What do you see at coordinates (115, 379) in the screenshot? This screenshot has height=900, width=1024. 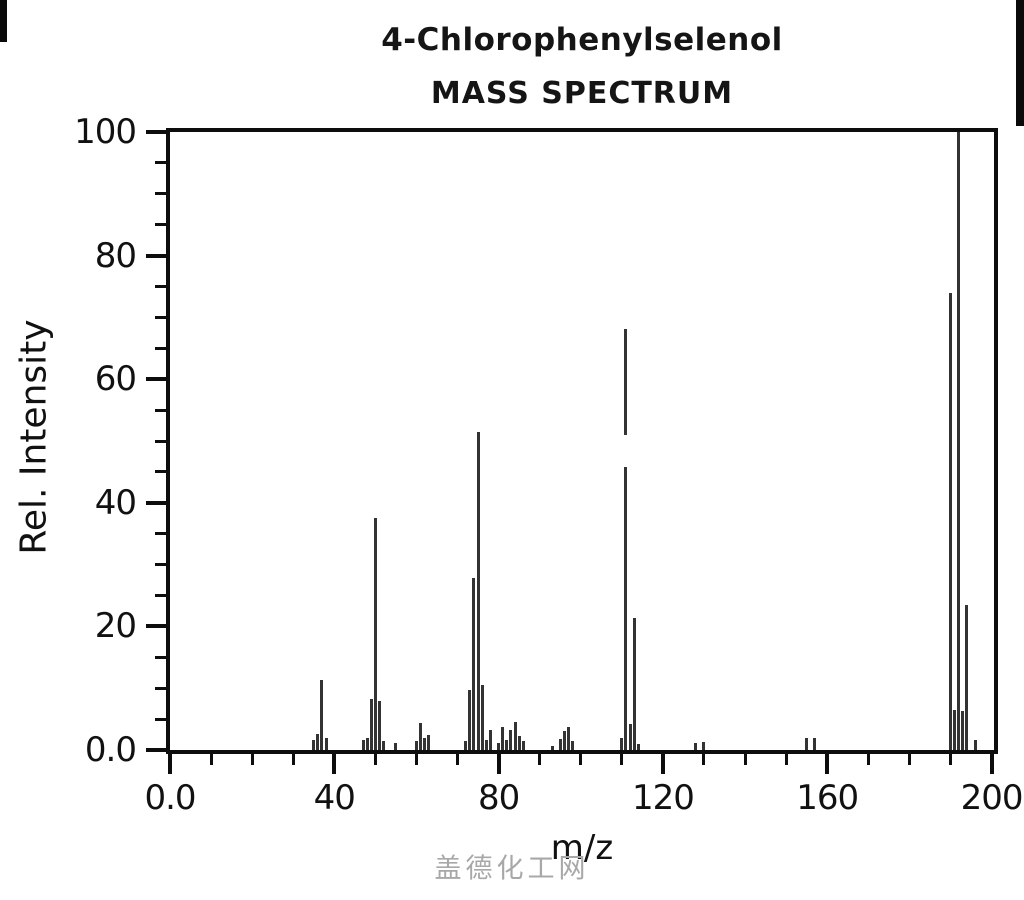 I see `y-tick-label: 60` at bounding box center [115, 379].